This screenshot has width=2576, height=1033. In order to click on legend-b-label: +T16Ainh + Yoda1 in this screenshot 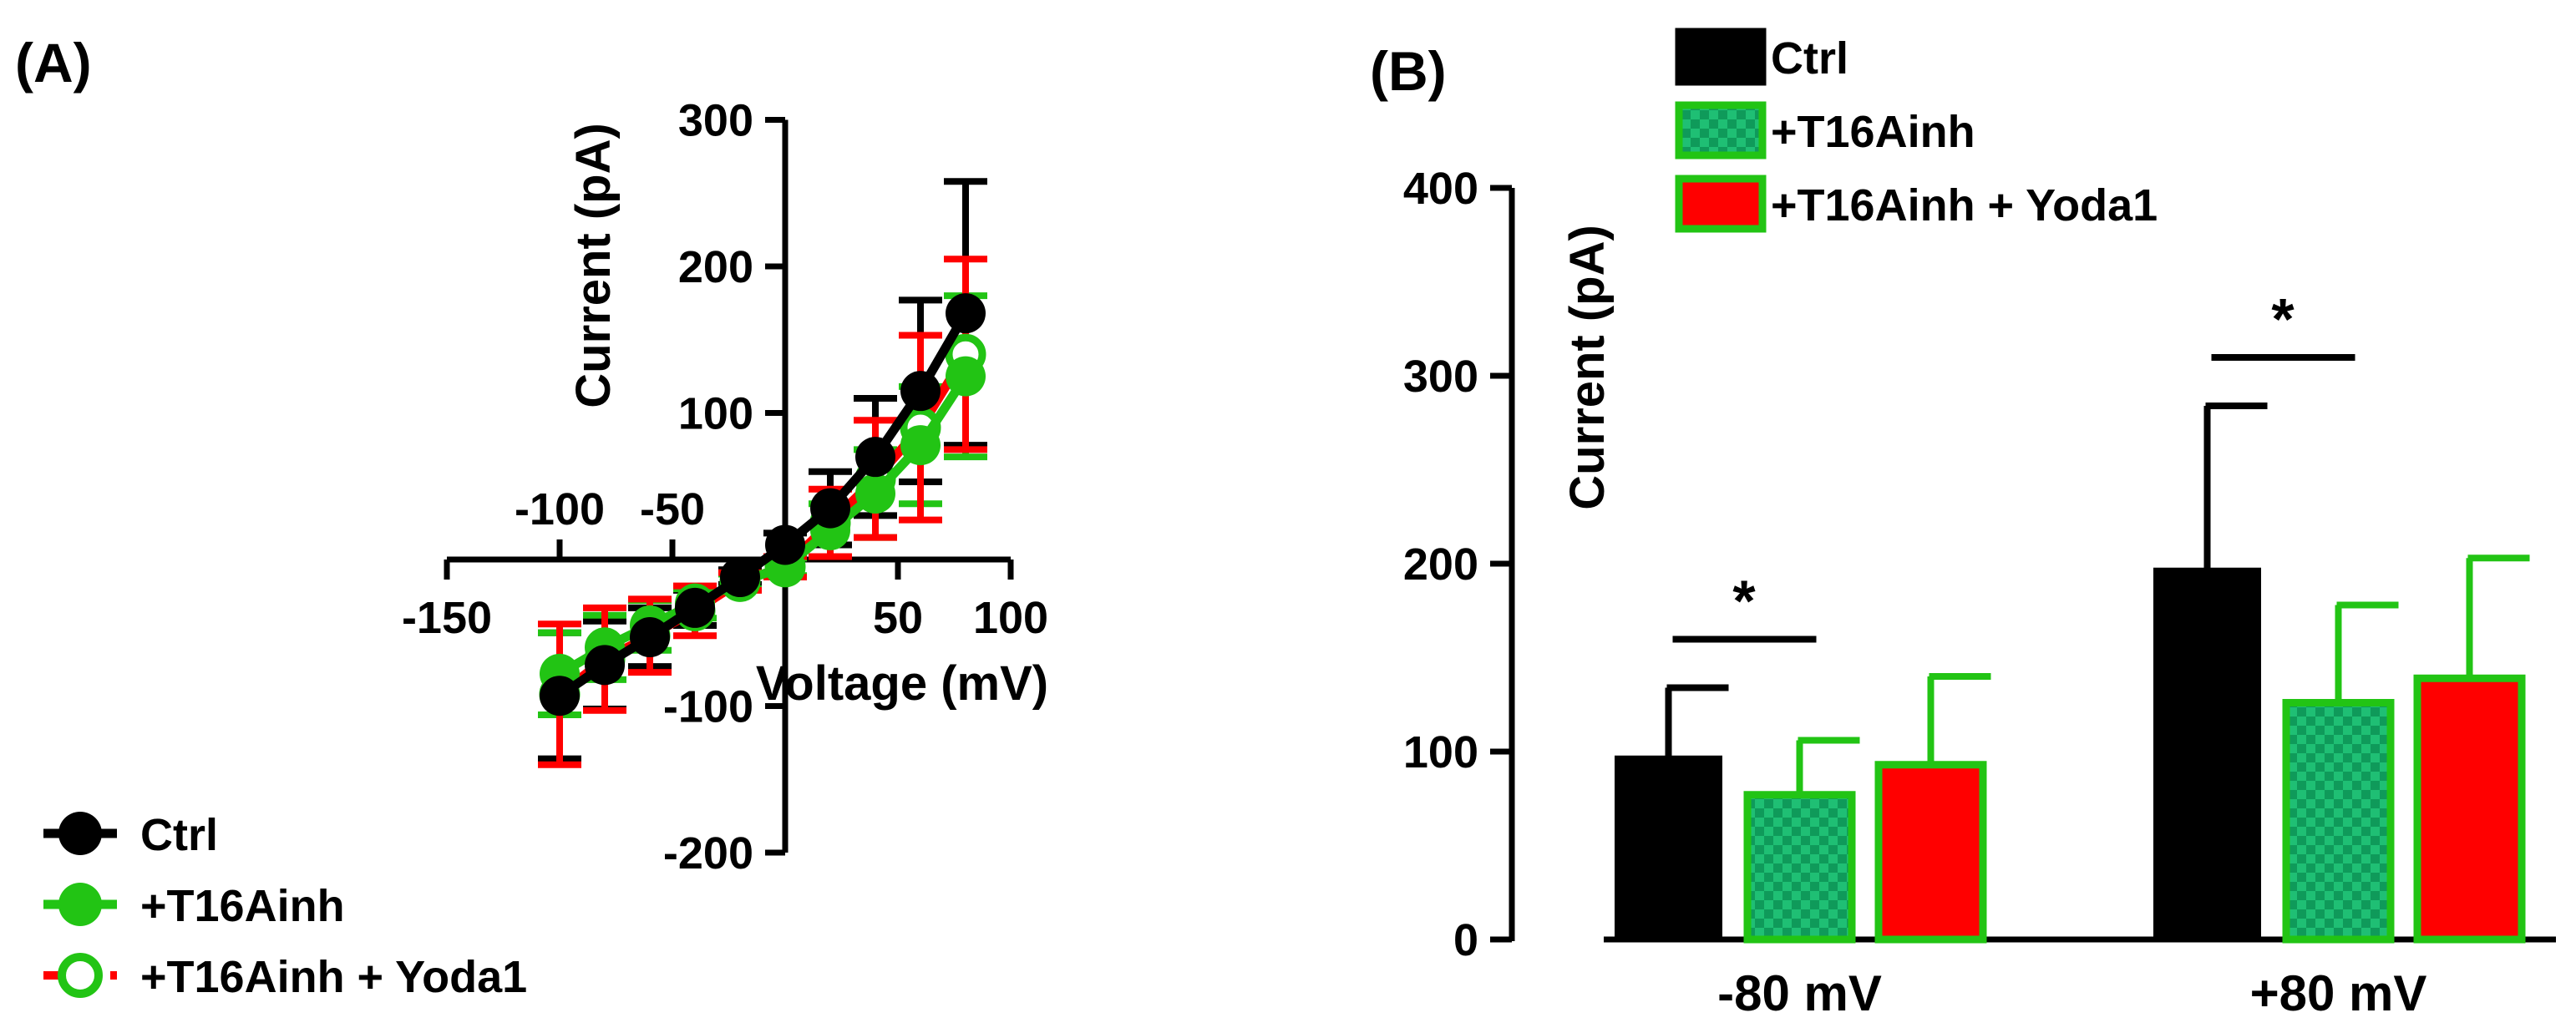, I will do `click(1965, 205)`.